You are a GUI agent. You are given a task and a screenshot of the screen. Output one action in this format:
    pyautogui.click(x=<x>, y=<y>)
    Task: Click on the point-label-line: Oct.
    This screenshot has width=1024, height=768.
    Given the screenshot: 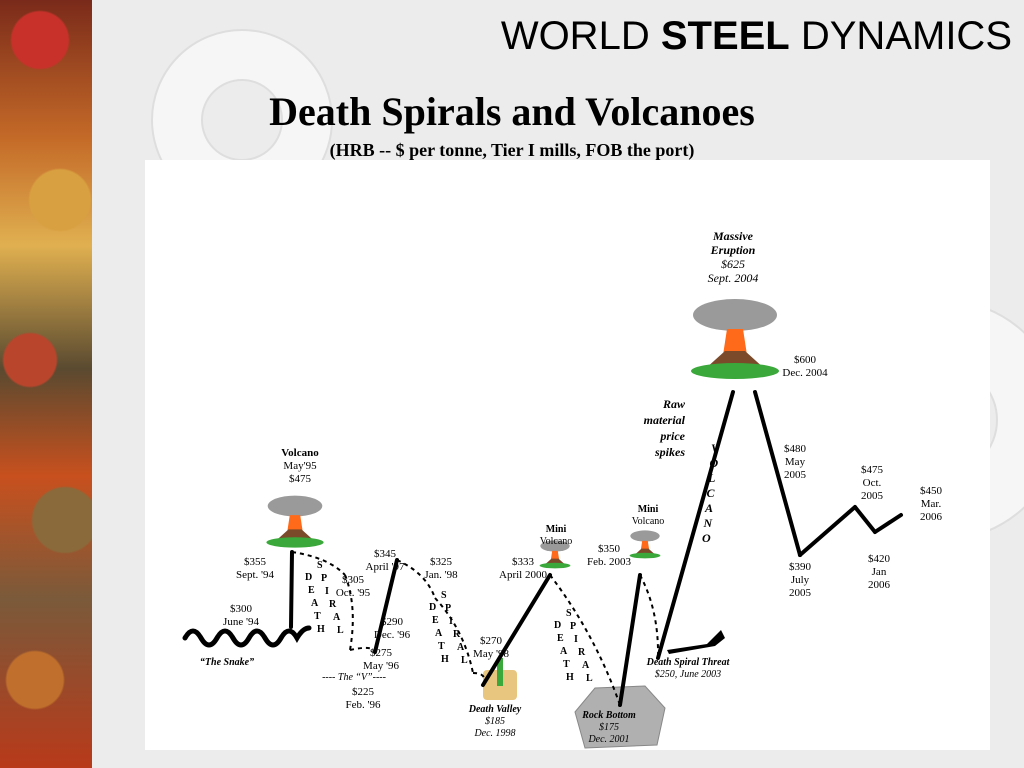 What is the action you would take?
    pyautogui.click(x=872, y=483)
    